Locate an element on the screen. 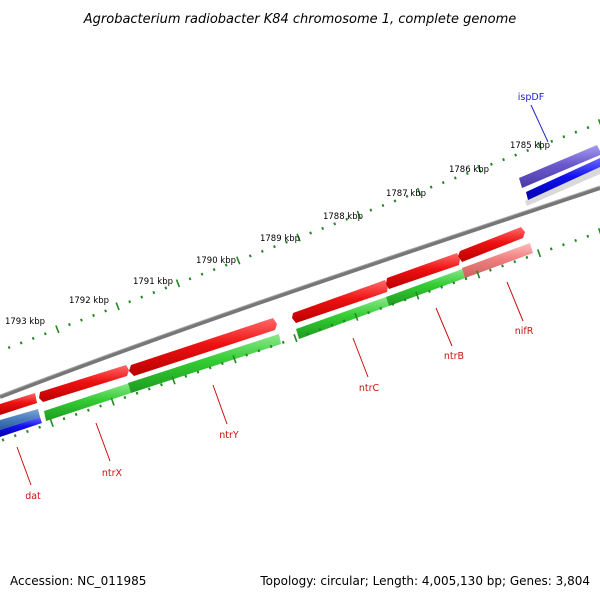 The image size is (600, 600). ntrX-label: ntrX is located at coordinates (112, 473).